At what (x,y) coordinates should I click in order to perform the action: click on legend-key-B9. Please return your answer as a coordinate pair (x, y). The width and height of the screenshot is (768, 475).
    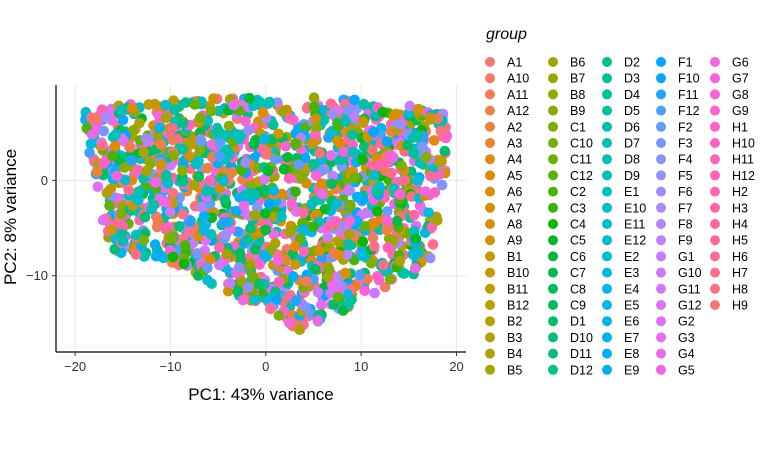
    Looking at the image, I should click on (553, 110).